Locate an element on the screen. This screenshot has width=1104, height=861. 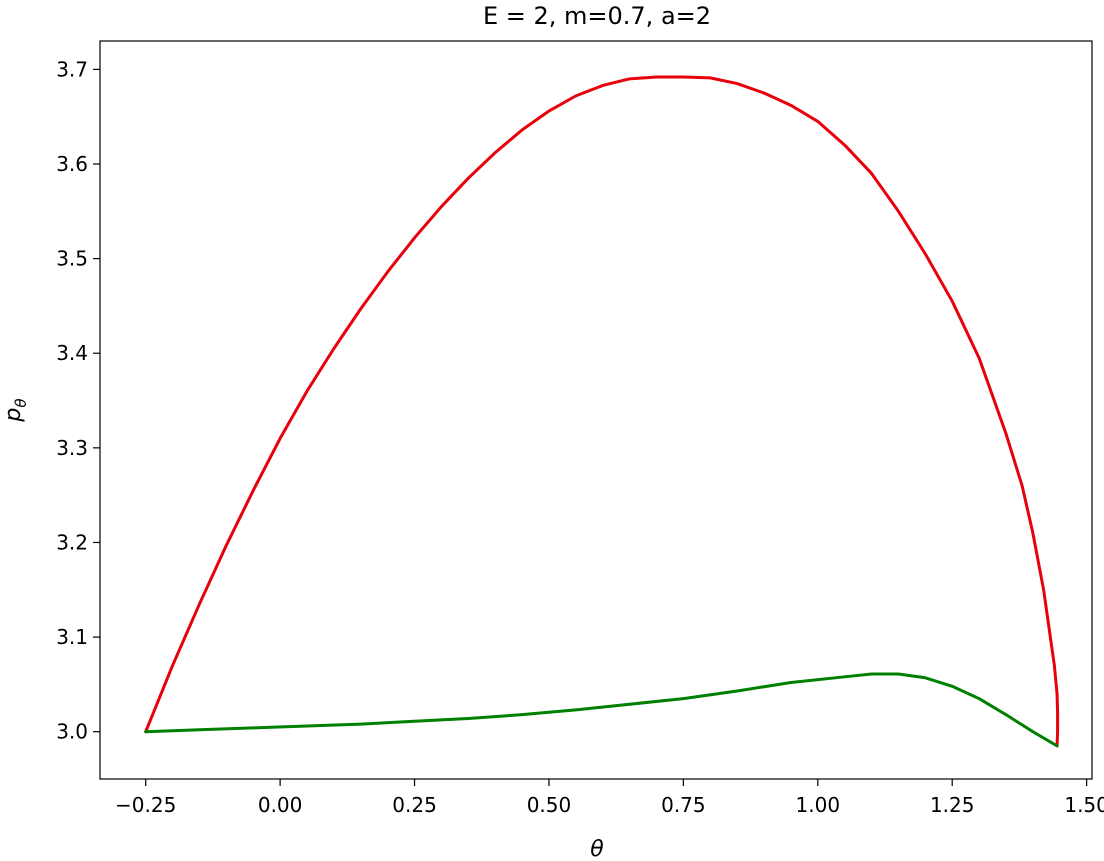
x-tick-label: 0.00 is located at coordinates (280, 805).